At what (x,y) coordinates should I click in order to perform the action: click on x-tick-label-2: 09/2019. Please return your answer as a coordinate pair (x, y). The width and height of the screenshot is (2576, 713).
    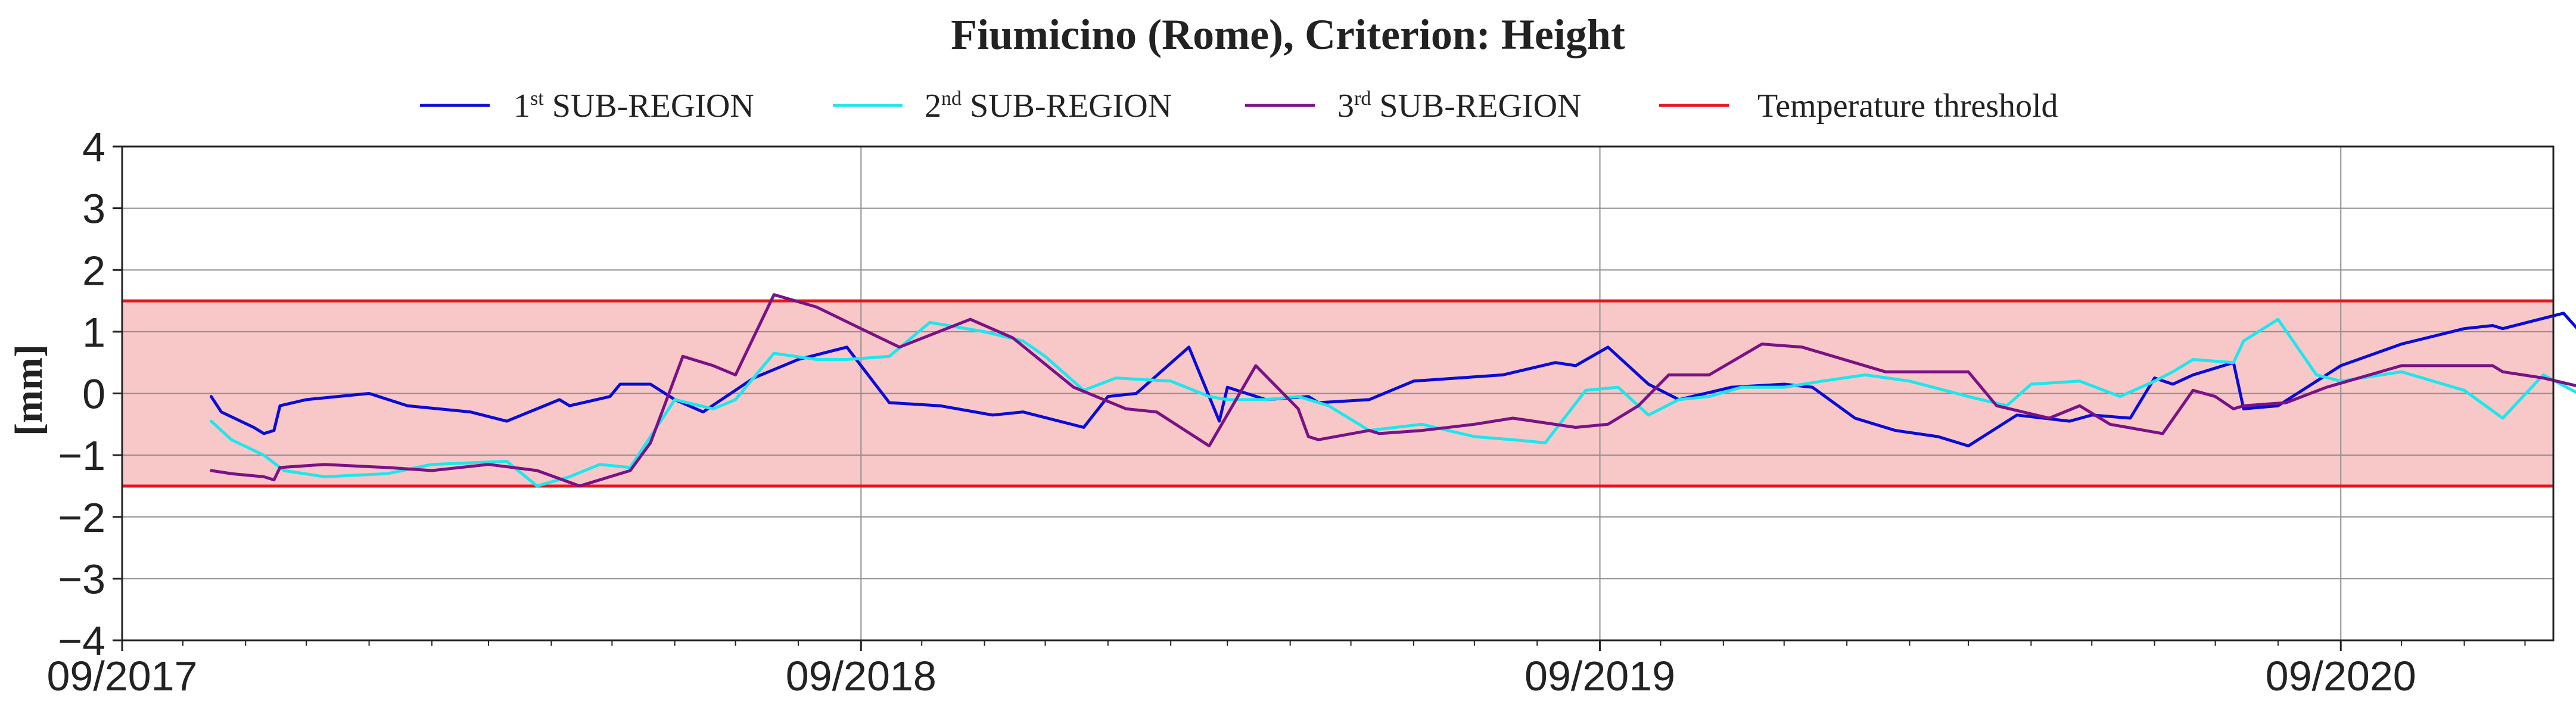
    Looking at the image, I should click on (1600, 676).